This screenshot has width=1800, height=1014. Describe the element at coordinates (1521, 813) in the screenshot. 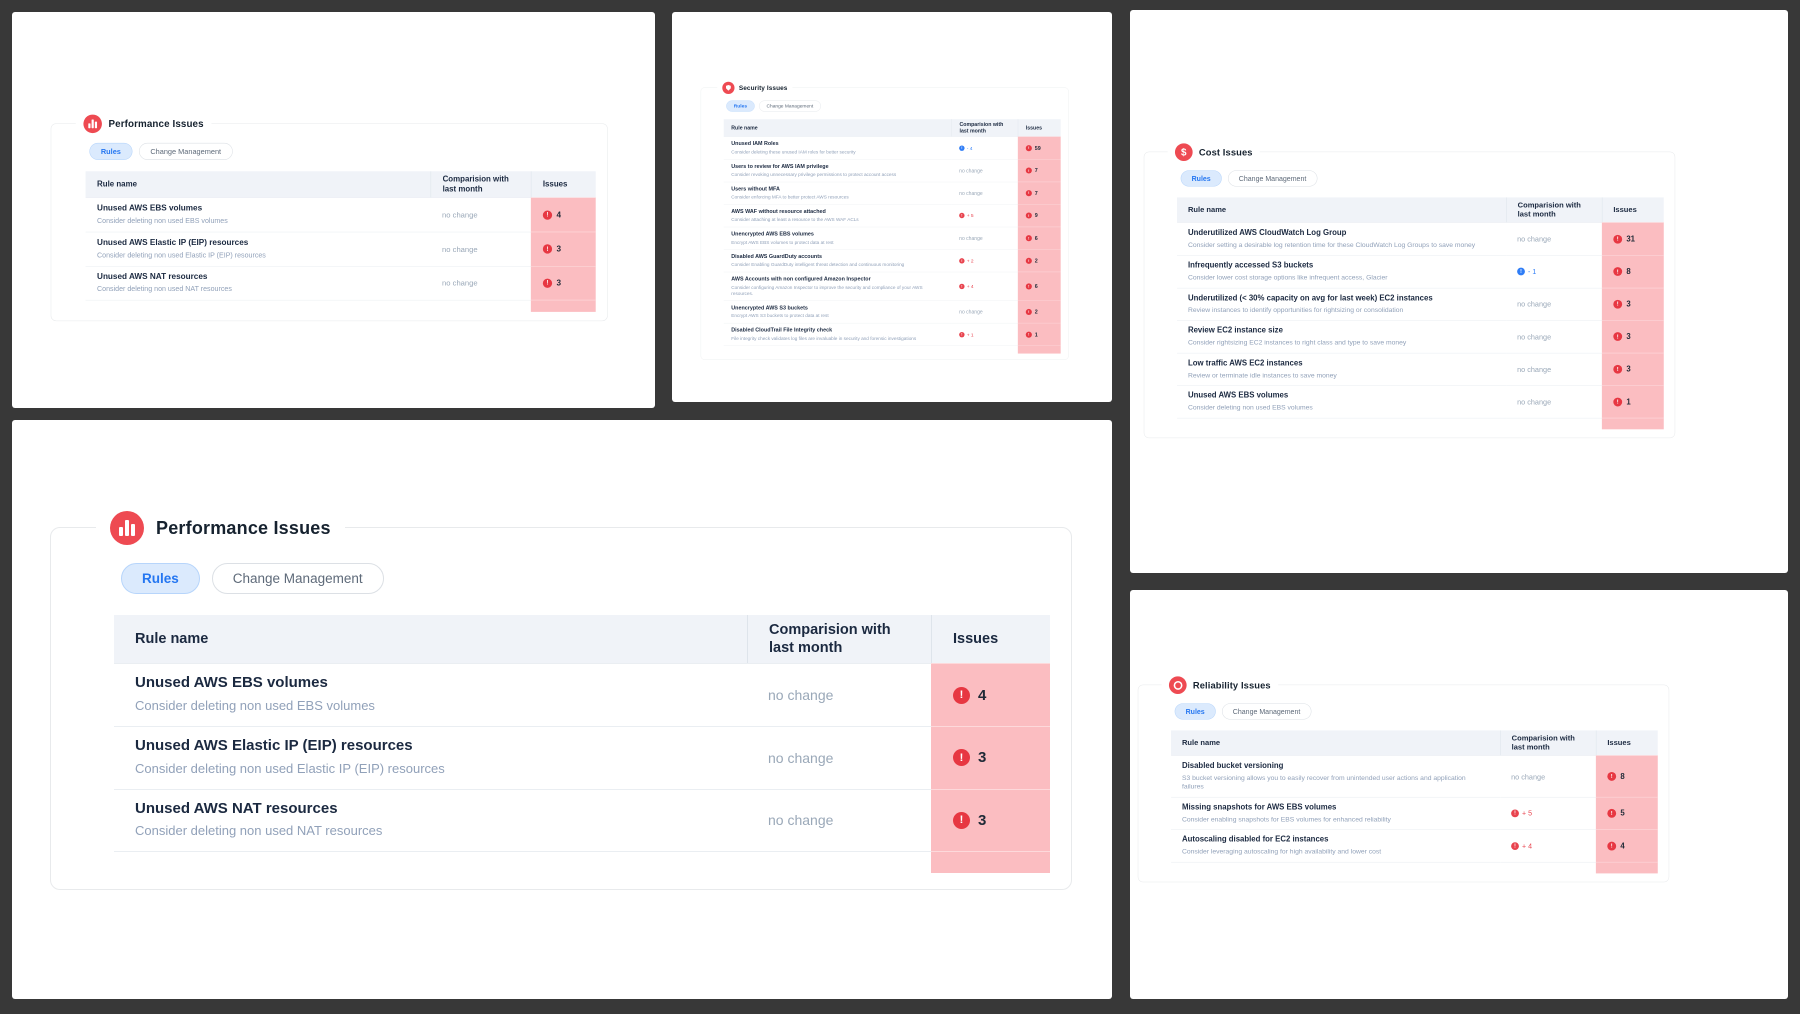

I see `comparison-trend: ! + 5` at that location.